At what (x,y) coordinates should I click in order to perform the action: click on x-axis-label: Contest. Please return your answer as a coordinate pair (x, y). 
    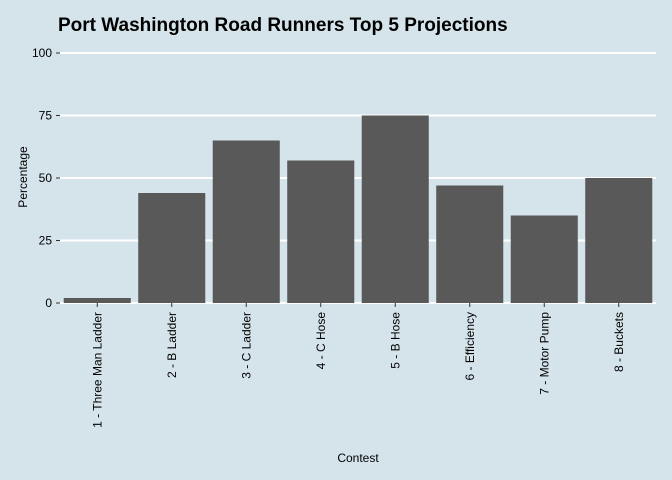
    Looking at the image, I should click on (358, 458).